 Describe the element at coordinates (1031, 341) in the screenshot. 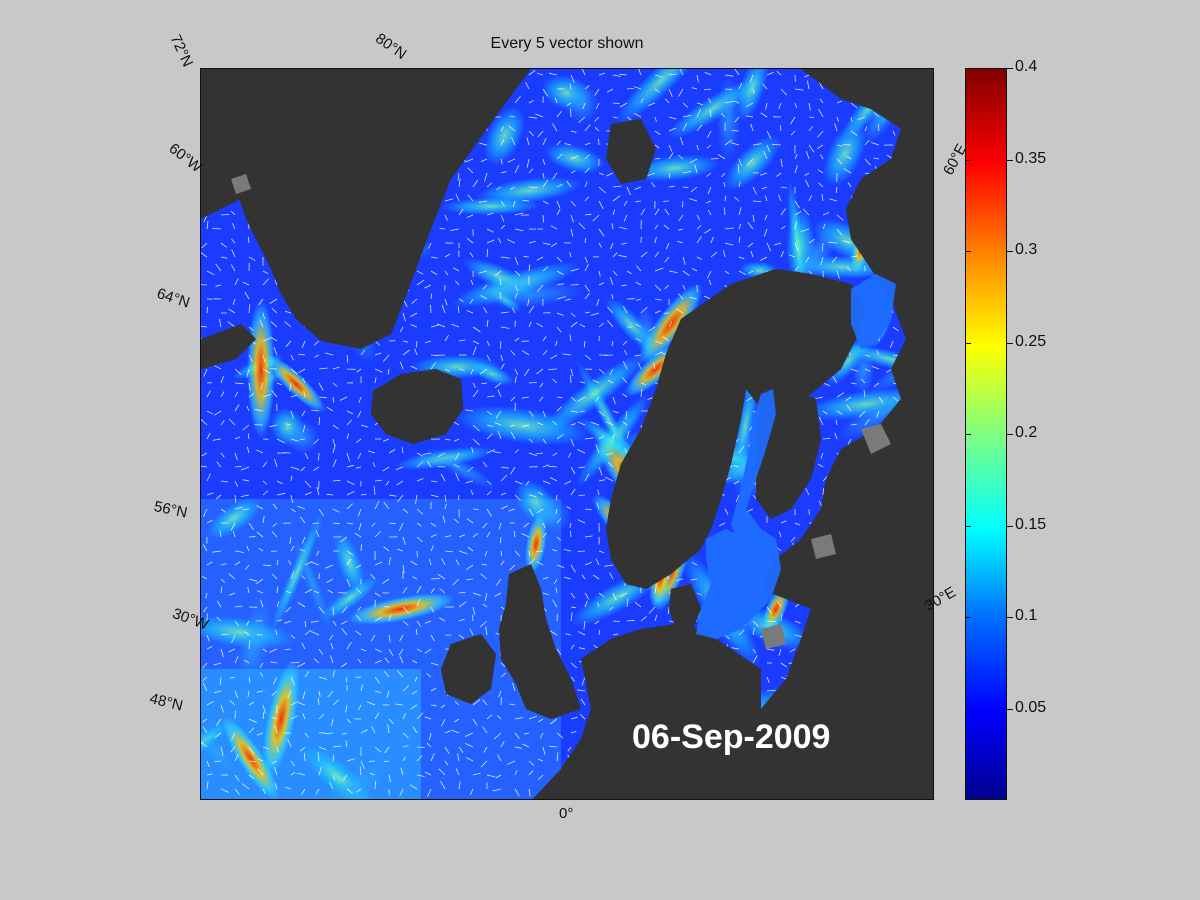

I see `colorbar-tick-label: 0.25` at that location.